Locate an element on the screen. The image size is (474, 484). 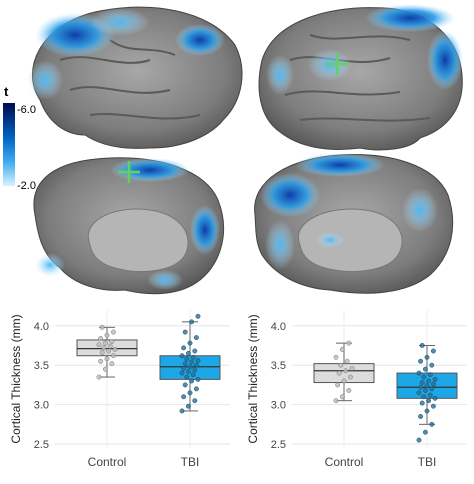
box-tbi is located at coordinates (427, 385).